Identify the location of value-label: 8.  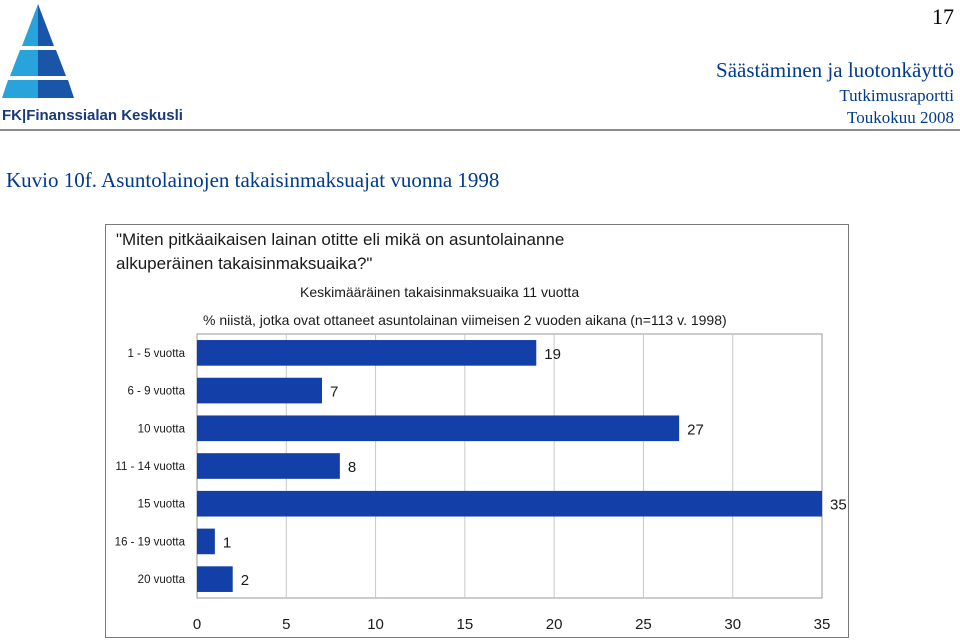
(352, 467).